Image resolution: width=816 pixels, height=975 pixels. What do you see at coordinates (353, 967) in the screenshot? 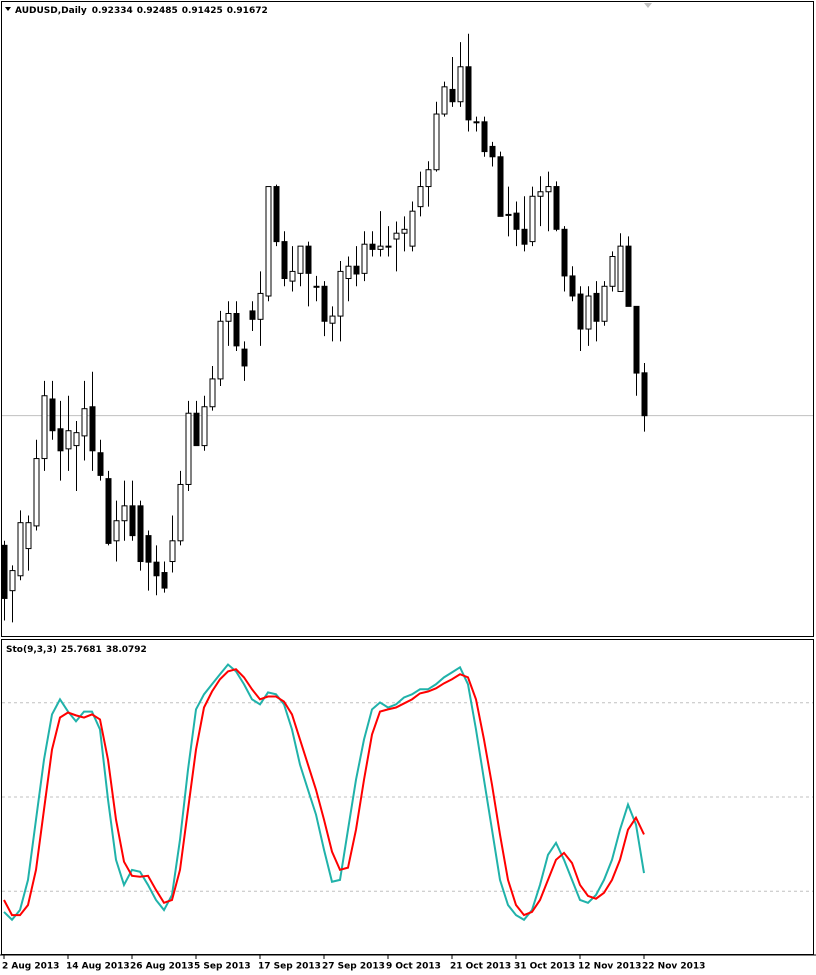
I see `x-tick-label: 27 Sep 2013` at bounding box center [353, 967].